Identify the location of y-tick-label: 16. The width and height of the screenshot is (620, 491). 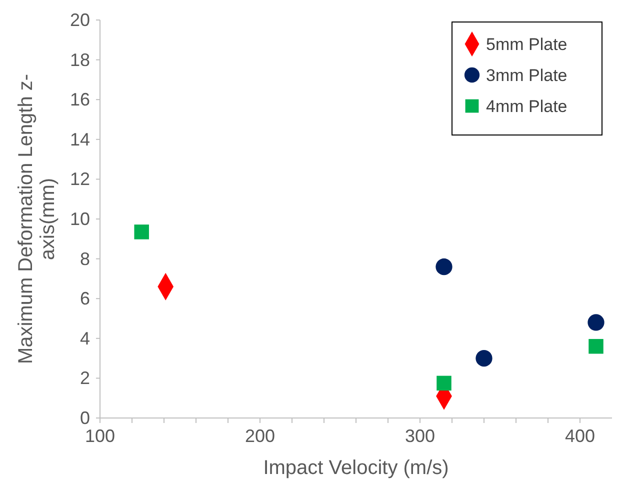
(80, 100).